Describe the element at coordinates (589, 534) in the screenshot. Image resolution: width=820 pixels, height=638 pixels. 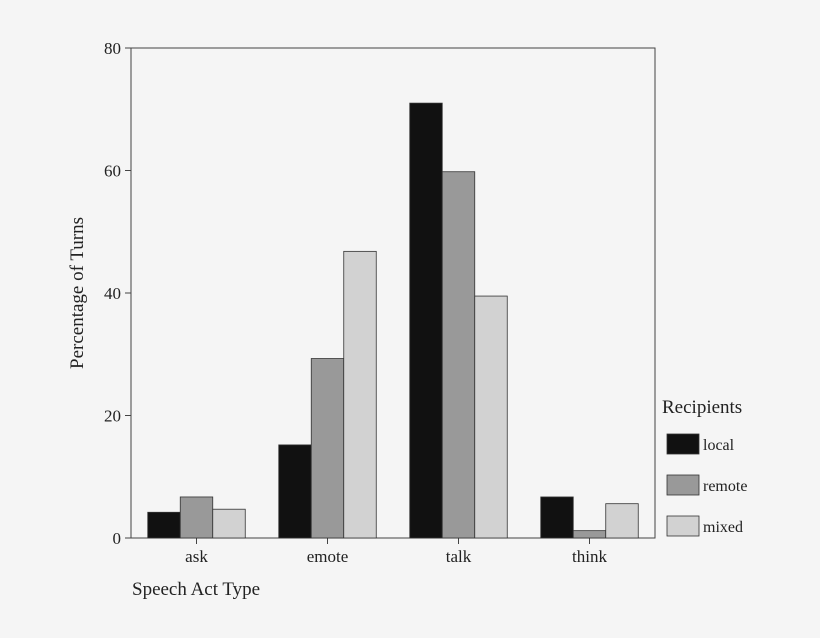
I see `bar-remote-think` at that location.